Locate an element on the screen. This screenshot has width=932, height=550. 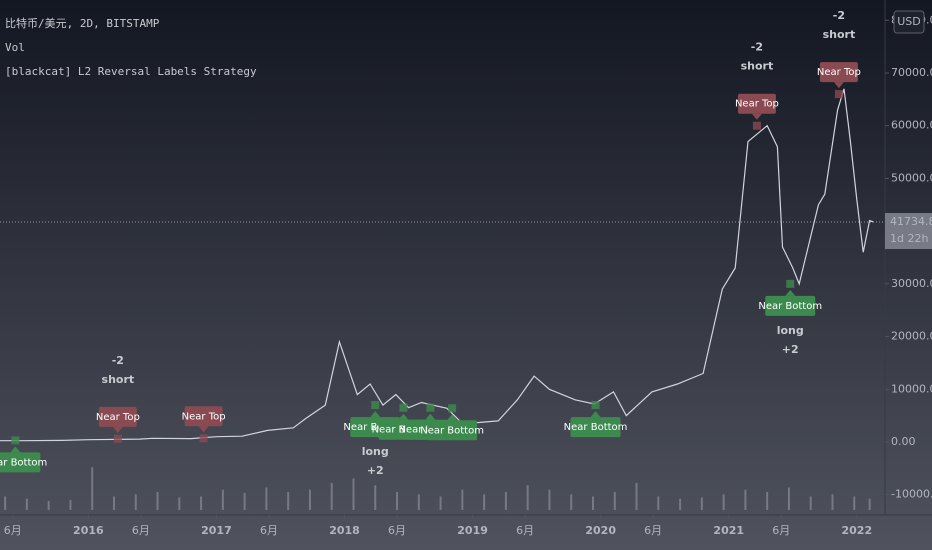
last-price-label: 41734.80 is located at coordinates (911, 221).